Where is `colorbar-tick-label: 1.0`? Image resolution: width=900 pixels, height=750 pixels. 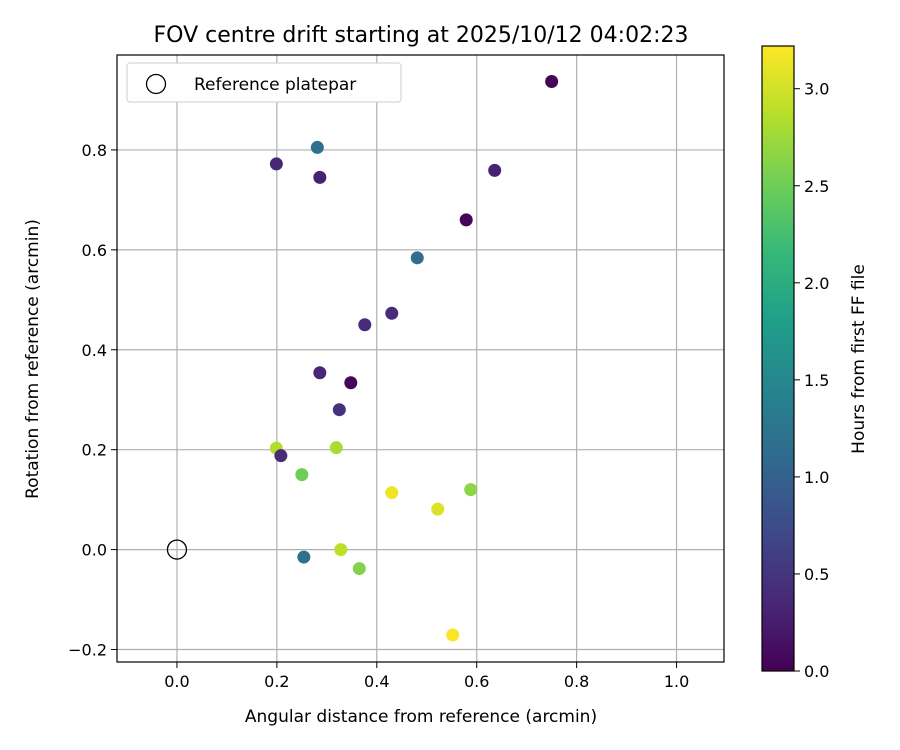 colorbar-tick-label: 1.0 is located at coordinates (816, 477).